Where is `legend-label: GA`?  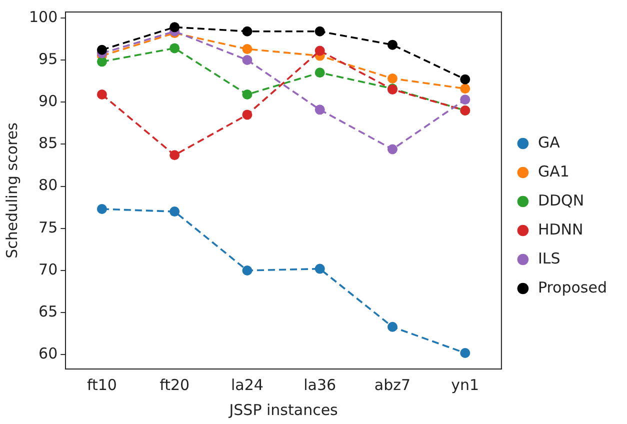 legend-label: GA is located at coordinates (549, 142).